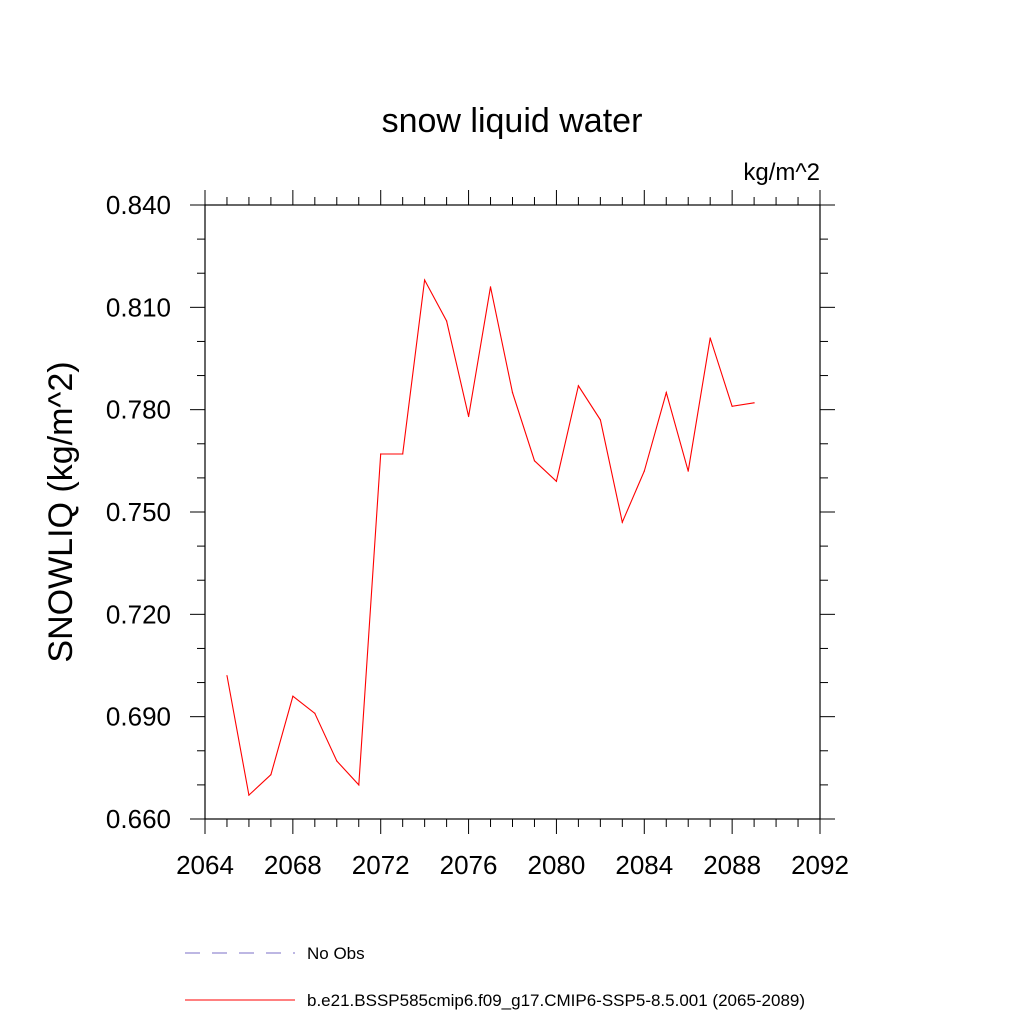 The image size is (1024, 1024). I want to click on y-axis-label: SNOWLIQ (kg/m^2), so click(61, 511).